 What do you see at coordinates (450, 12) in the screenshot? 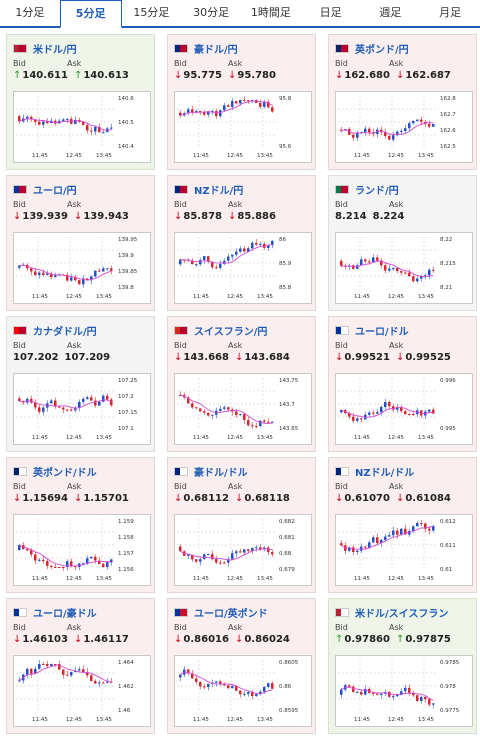
I see `tab-7: 月足` at bounding box center [450, 12].